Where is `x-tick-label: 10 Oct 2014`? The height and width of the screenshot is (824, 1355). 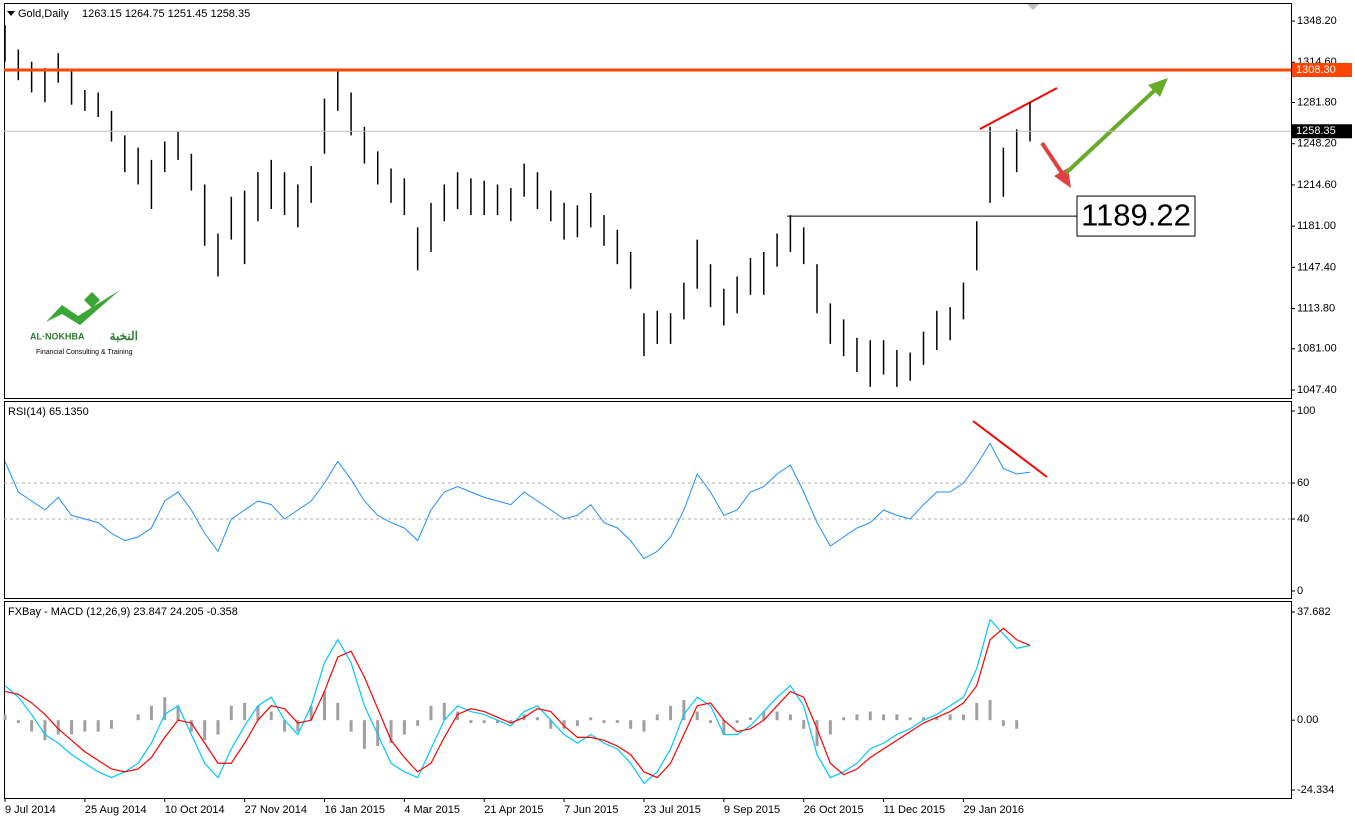
x-tick-label: 10 Oct 2014 is located at coordinates (195, 810).